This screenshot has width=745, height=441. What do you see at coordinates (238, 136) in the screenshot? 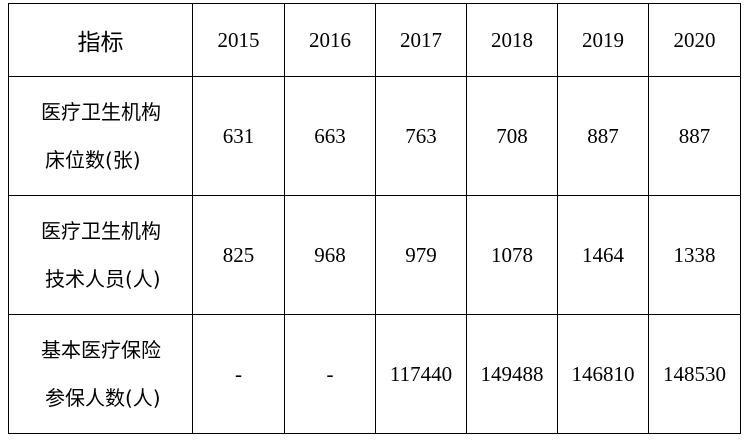
I see `cell: 631` at bounding box center [238, 136].